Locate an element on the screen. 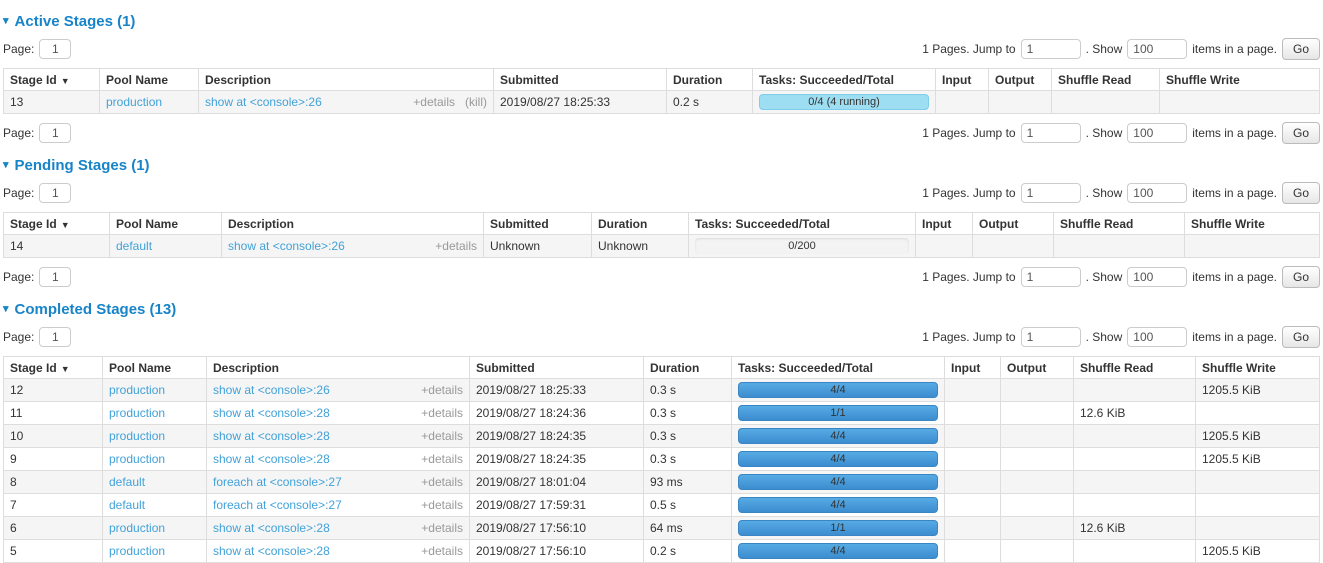 This screenshot has height=563, width=1323. page-label: Page: is located at coordinates (19, 133).